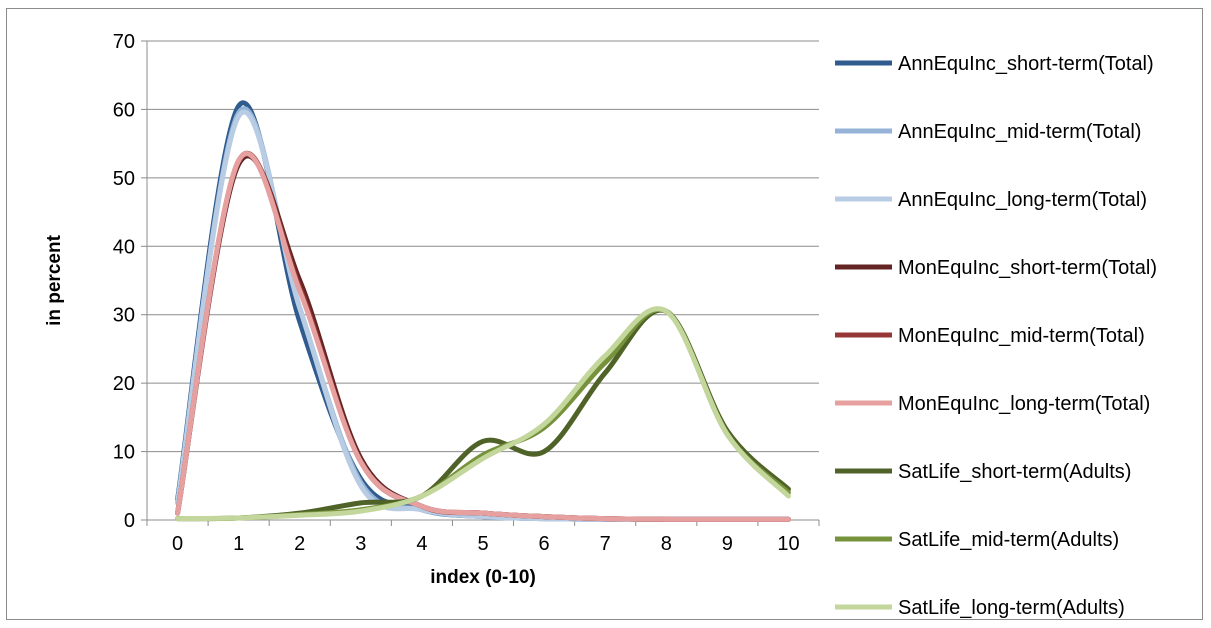 Image resolution: width=1211 pixels, height=628 pixels. Describe the element at coordinates (1021, 336) in the screenshot. I see `legend-label: MonEquInc_mid-term(Total)` at that location.